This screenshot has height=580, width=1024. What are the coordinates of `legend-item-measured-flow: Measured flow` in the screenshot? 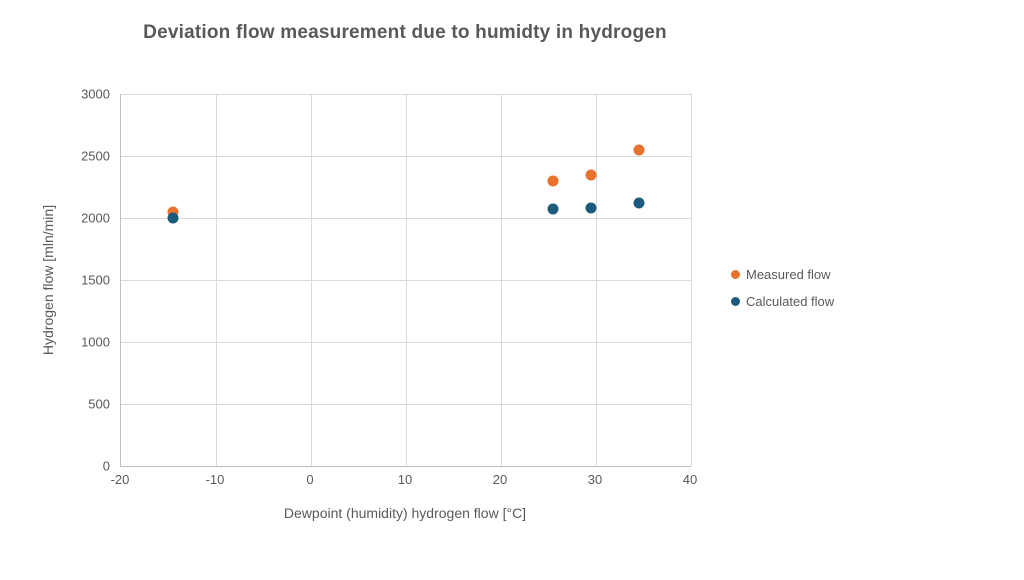 It's located at (782, 274).